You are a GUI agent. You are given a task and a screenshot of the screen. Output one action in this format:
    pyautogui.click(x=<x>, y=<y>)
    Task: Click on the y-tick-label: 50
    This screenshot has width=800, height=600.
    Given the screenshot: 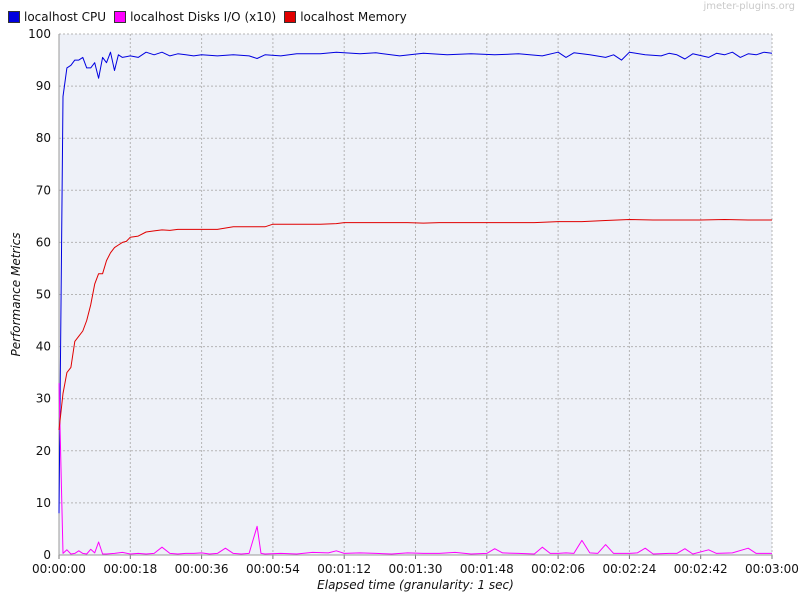 What is the action you would take?
    pyautogui.click(x=43, y=295)
    